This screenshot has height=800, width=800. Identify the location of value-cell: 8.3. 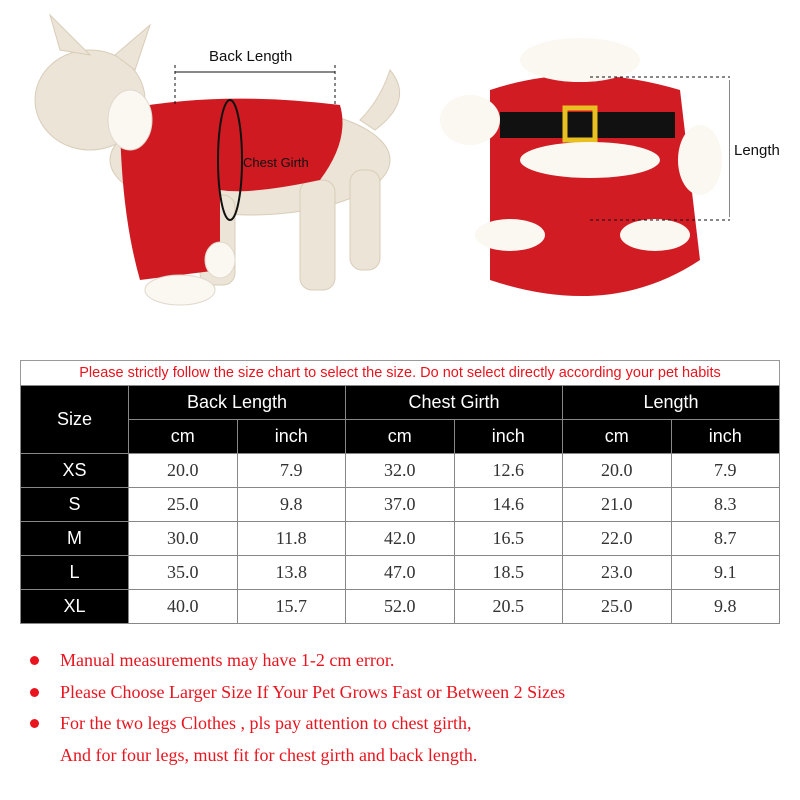
(725, 504).